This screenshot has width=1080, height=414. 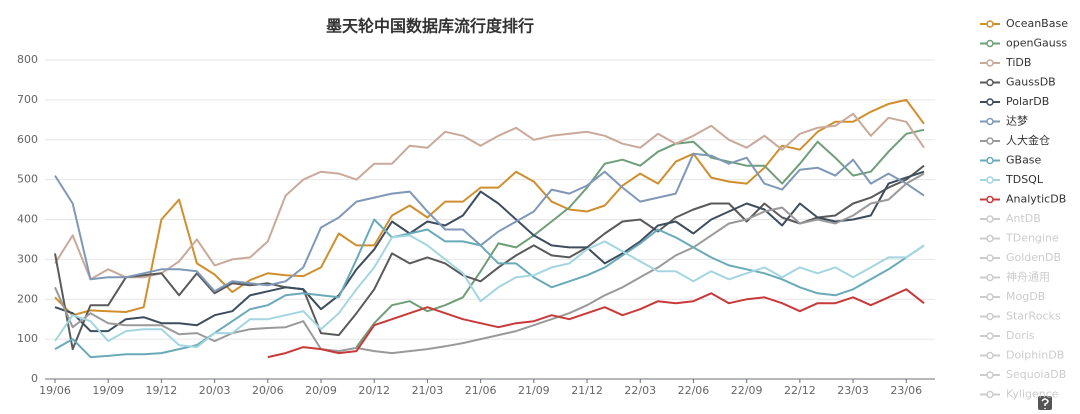 I want to click on legend-label: MogDB, so click(x=1025, y=296).